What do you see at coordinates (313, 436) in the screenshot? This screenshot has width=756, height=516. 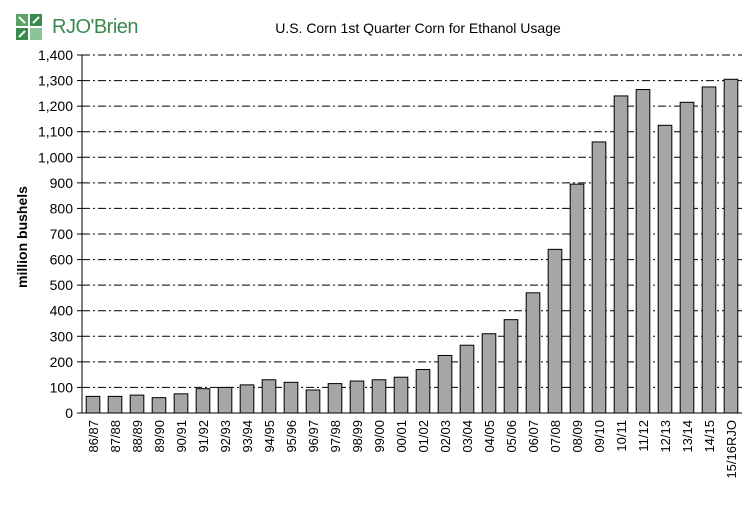 I see `x-tick-label: 96/97` at bounding box center [313, 436].